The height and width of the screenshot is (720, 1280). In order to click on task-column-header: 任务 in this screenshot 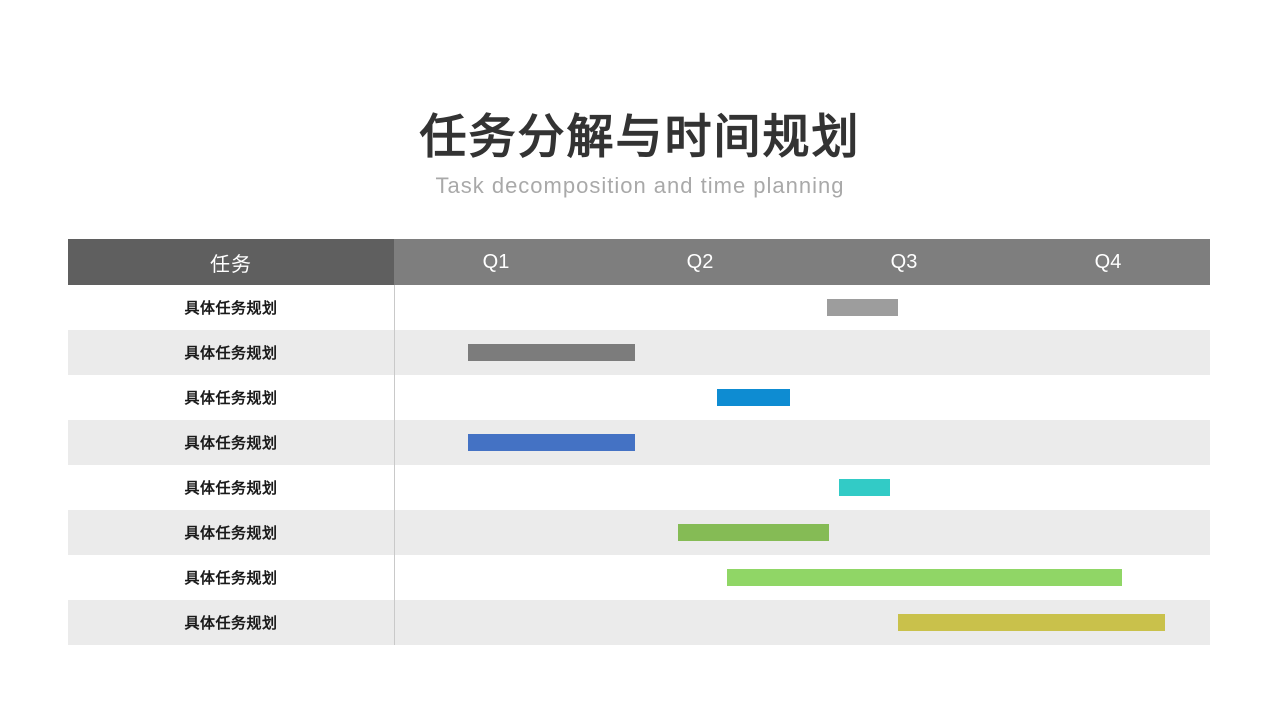, I will do `click(231, 262)`.